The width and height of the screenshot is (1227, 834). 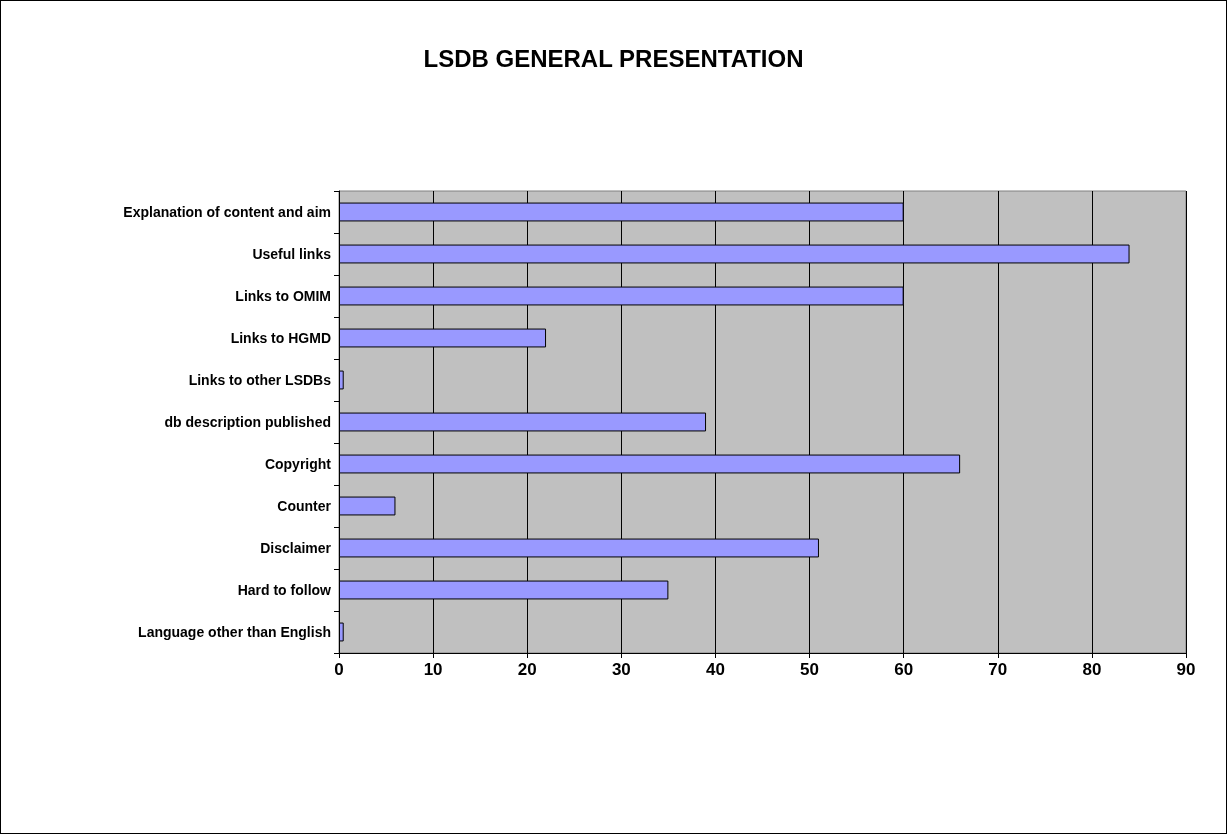 What do you see at coordinates (296, 548) in the screenshot?
I see `y-tick-label: Disclaimer` at bounding box center [296, 548].